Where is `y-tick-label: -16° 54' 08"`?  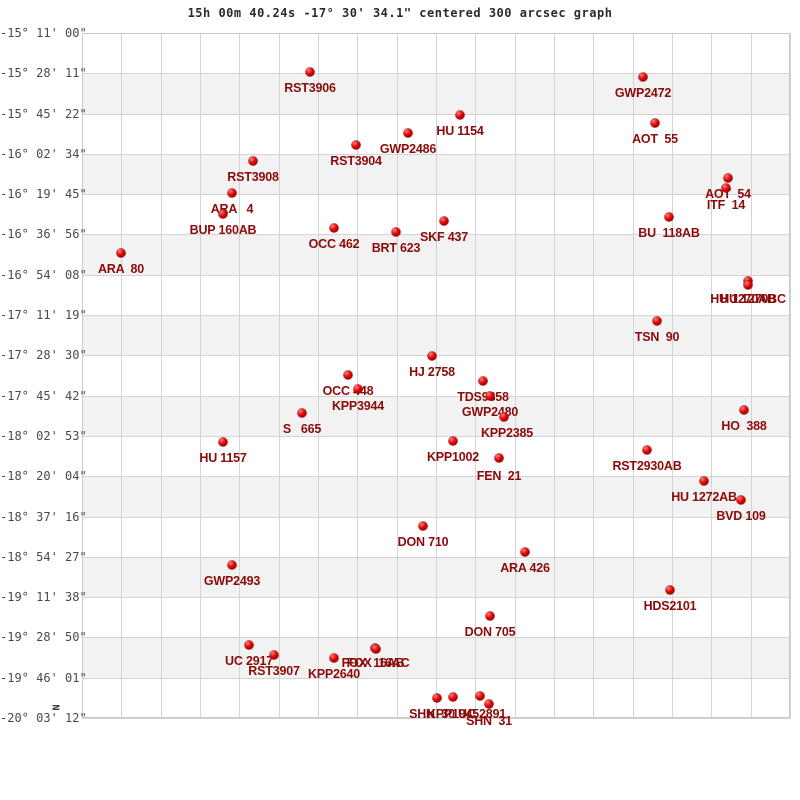
y-tick-label: -16° 54' 08" is located at coordinates (43, 274).